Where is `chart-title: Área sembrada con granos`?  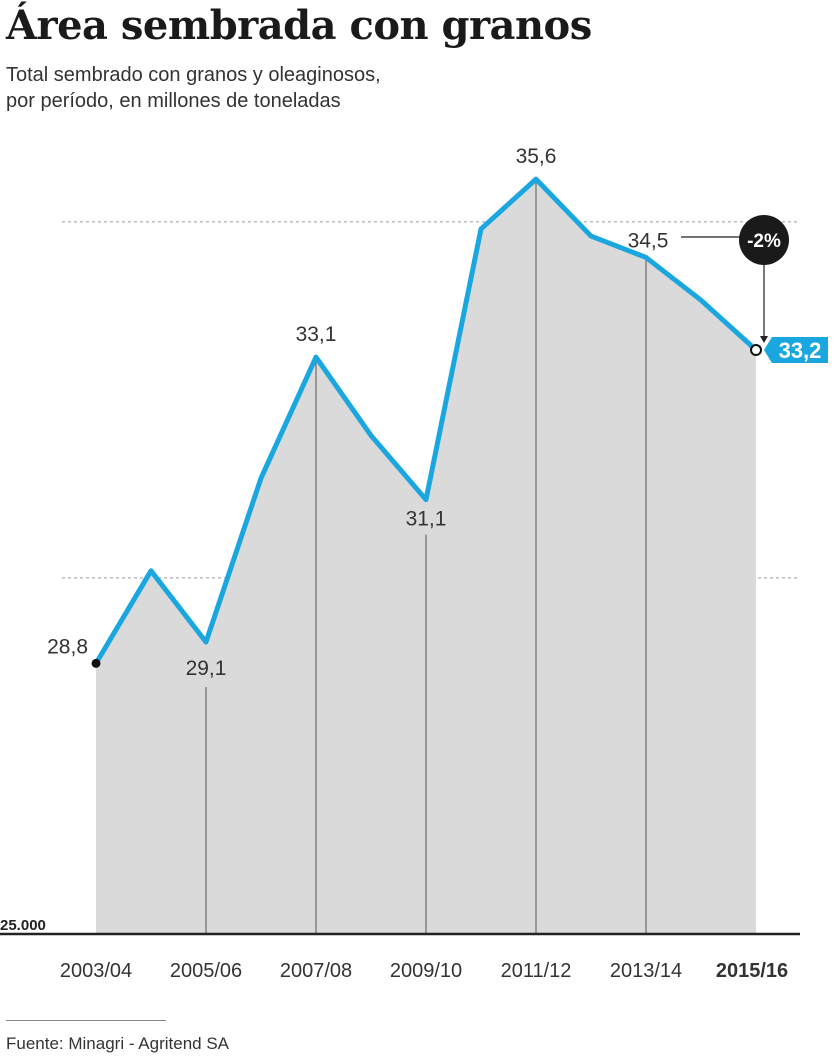 chart-title: Área sembrada con granos is located at coordinates (299, 25).